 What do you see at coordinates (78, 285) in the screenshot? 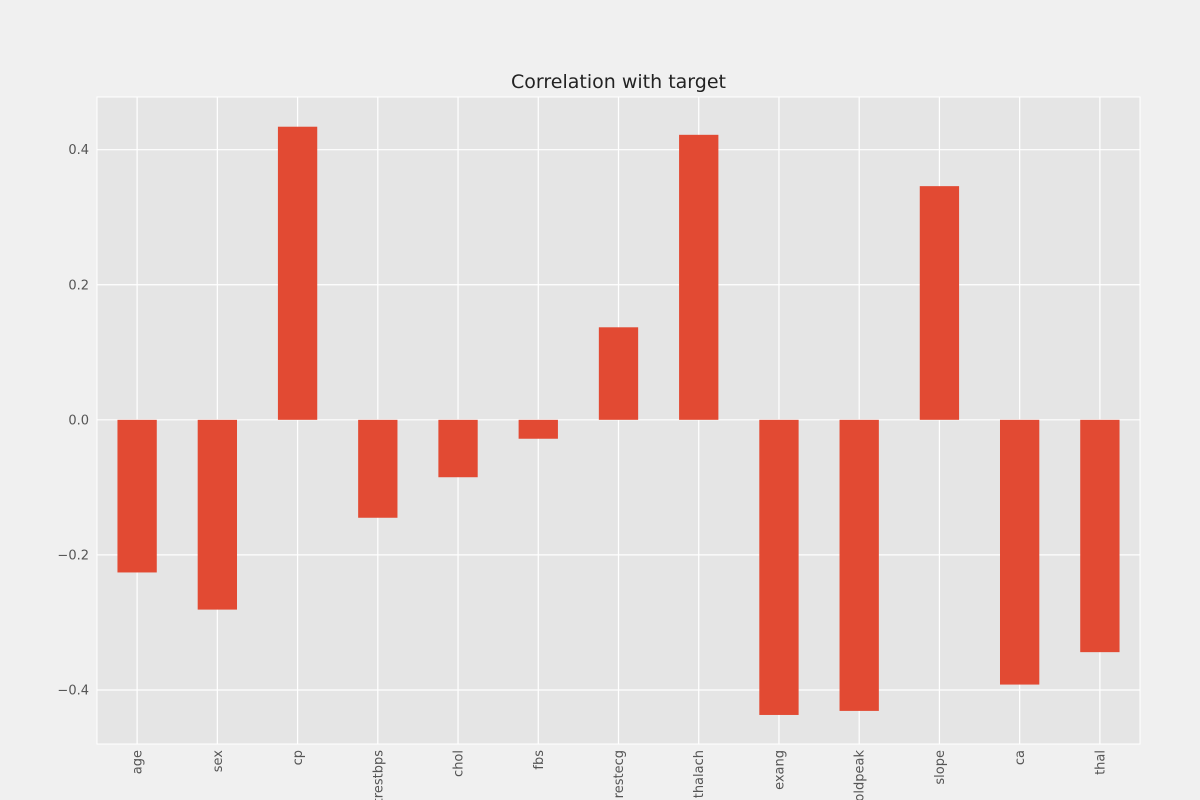
I see `y-tick-label: 0.2` at bounding box center [78, 285].